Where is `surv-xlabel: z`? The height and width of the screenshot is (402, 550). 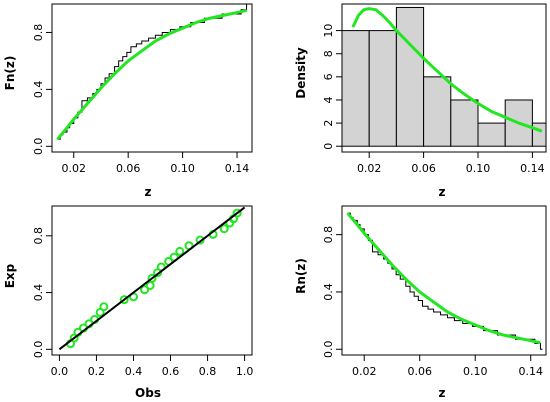
surv-xlabel: z is located at coordinates (442, 393).